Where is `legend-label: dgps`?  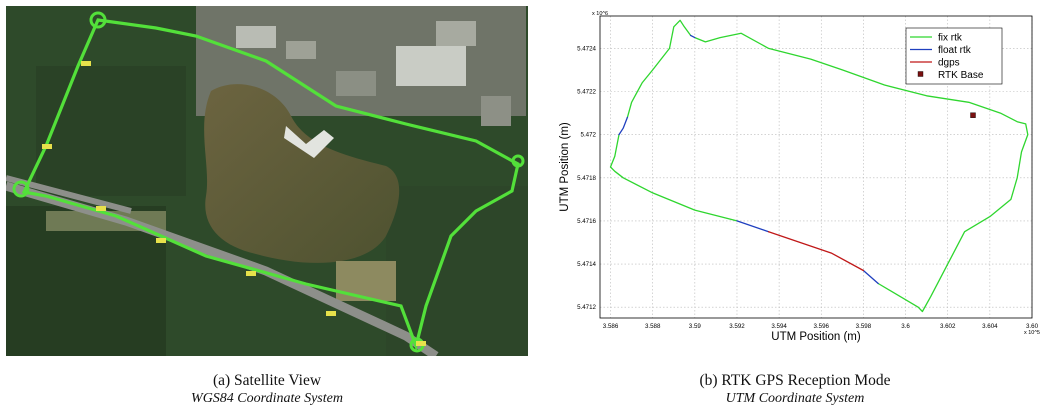
legend-label: dgps is located at coordinates (949, 63).